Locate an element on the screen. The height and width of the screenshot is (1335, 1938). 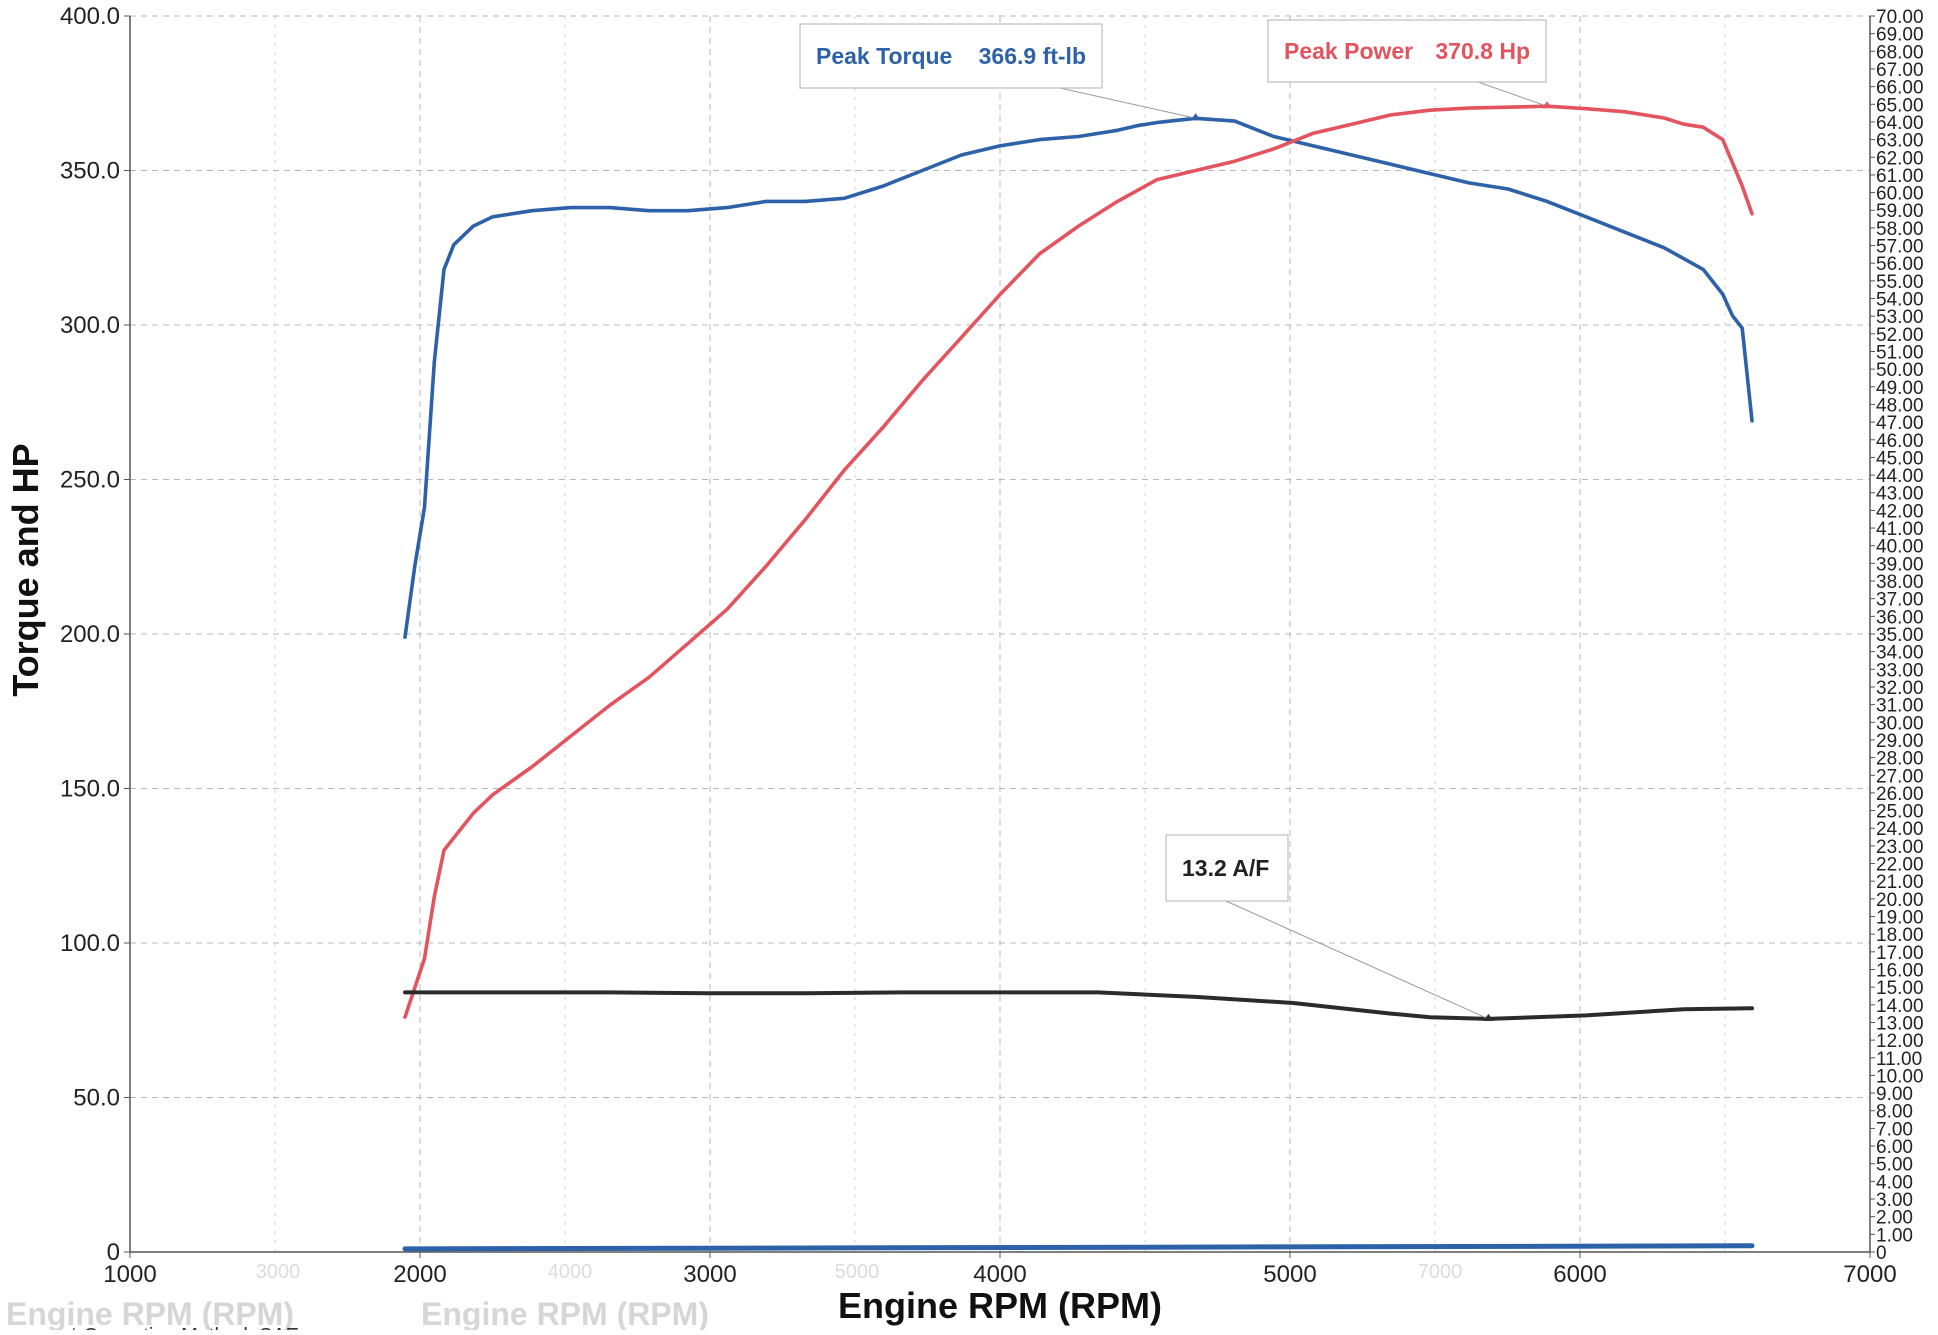
footnote: * Correction Method: SAE is located at coordinates (184, 1327).